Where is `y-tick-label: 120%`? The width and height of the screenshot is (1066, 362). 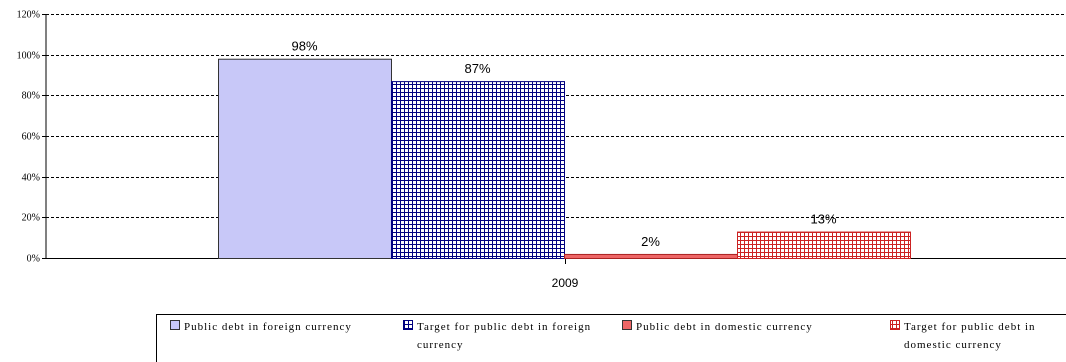 y-tick-label: 120% is located at coordinates (28, 15).